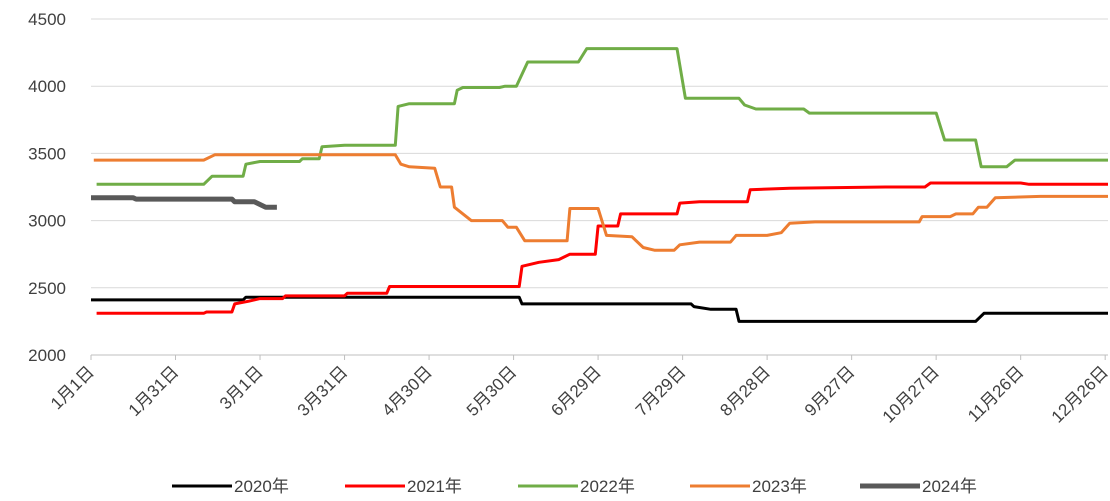 The image size is (1110, 501). I want to click on x-tick-label: 1月31日, so click(154, 391).